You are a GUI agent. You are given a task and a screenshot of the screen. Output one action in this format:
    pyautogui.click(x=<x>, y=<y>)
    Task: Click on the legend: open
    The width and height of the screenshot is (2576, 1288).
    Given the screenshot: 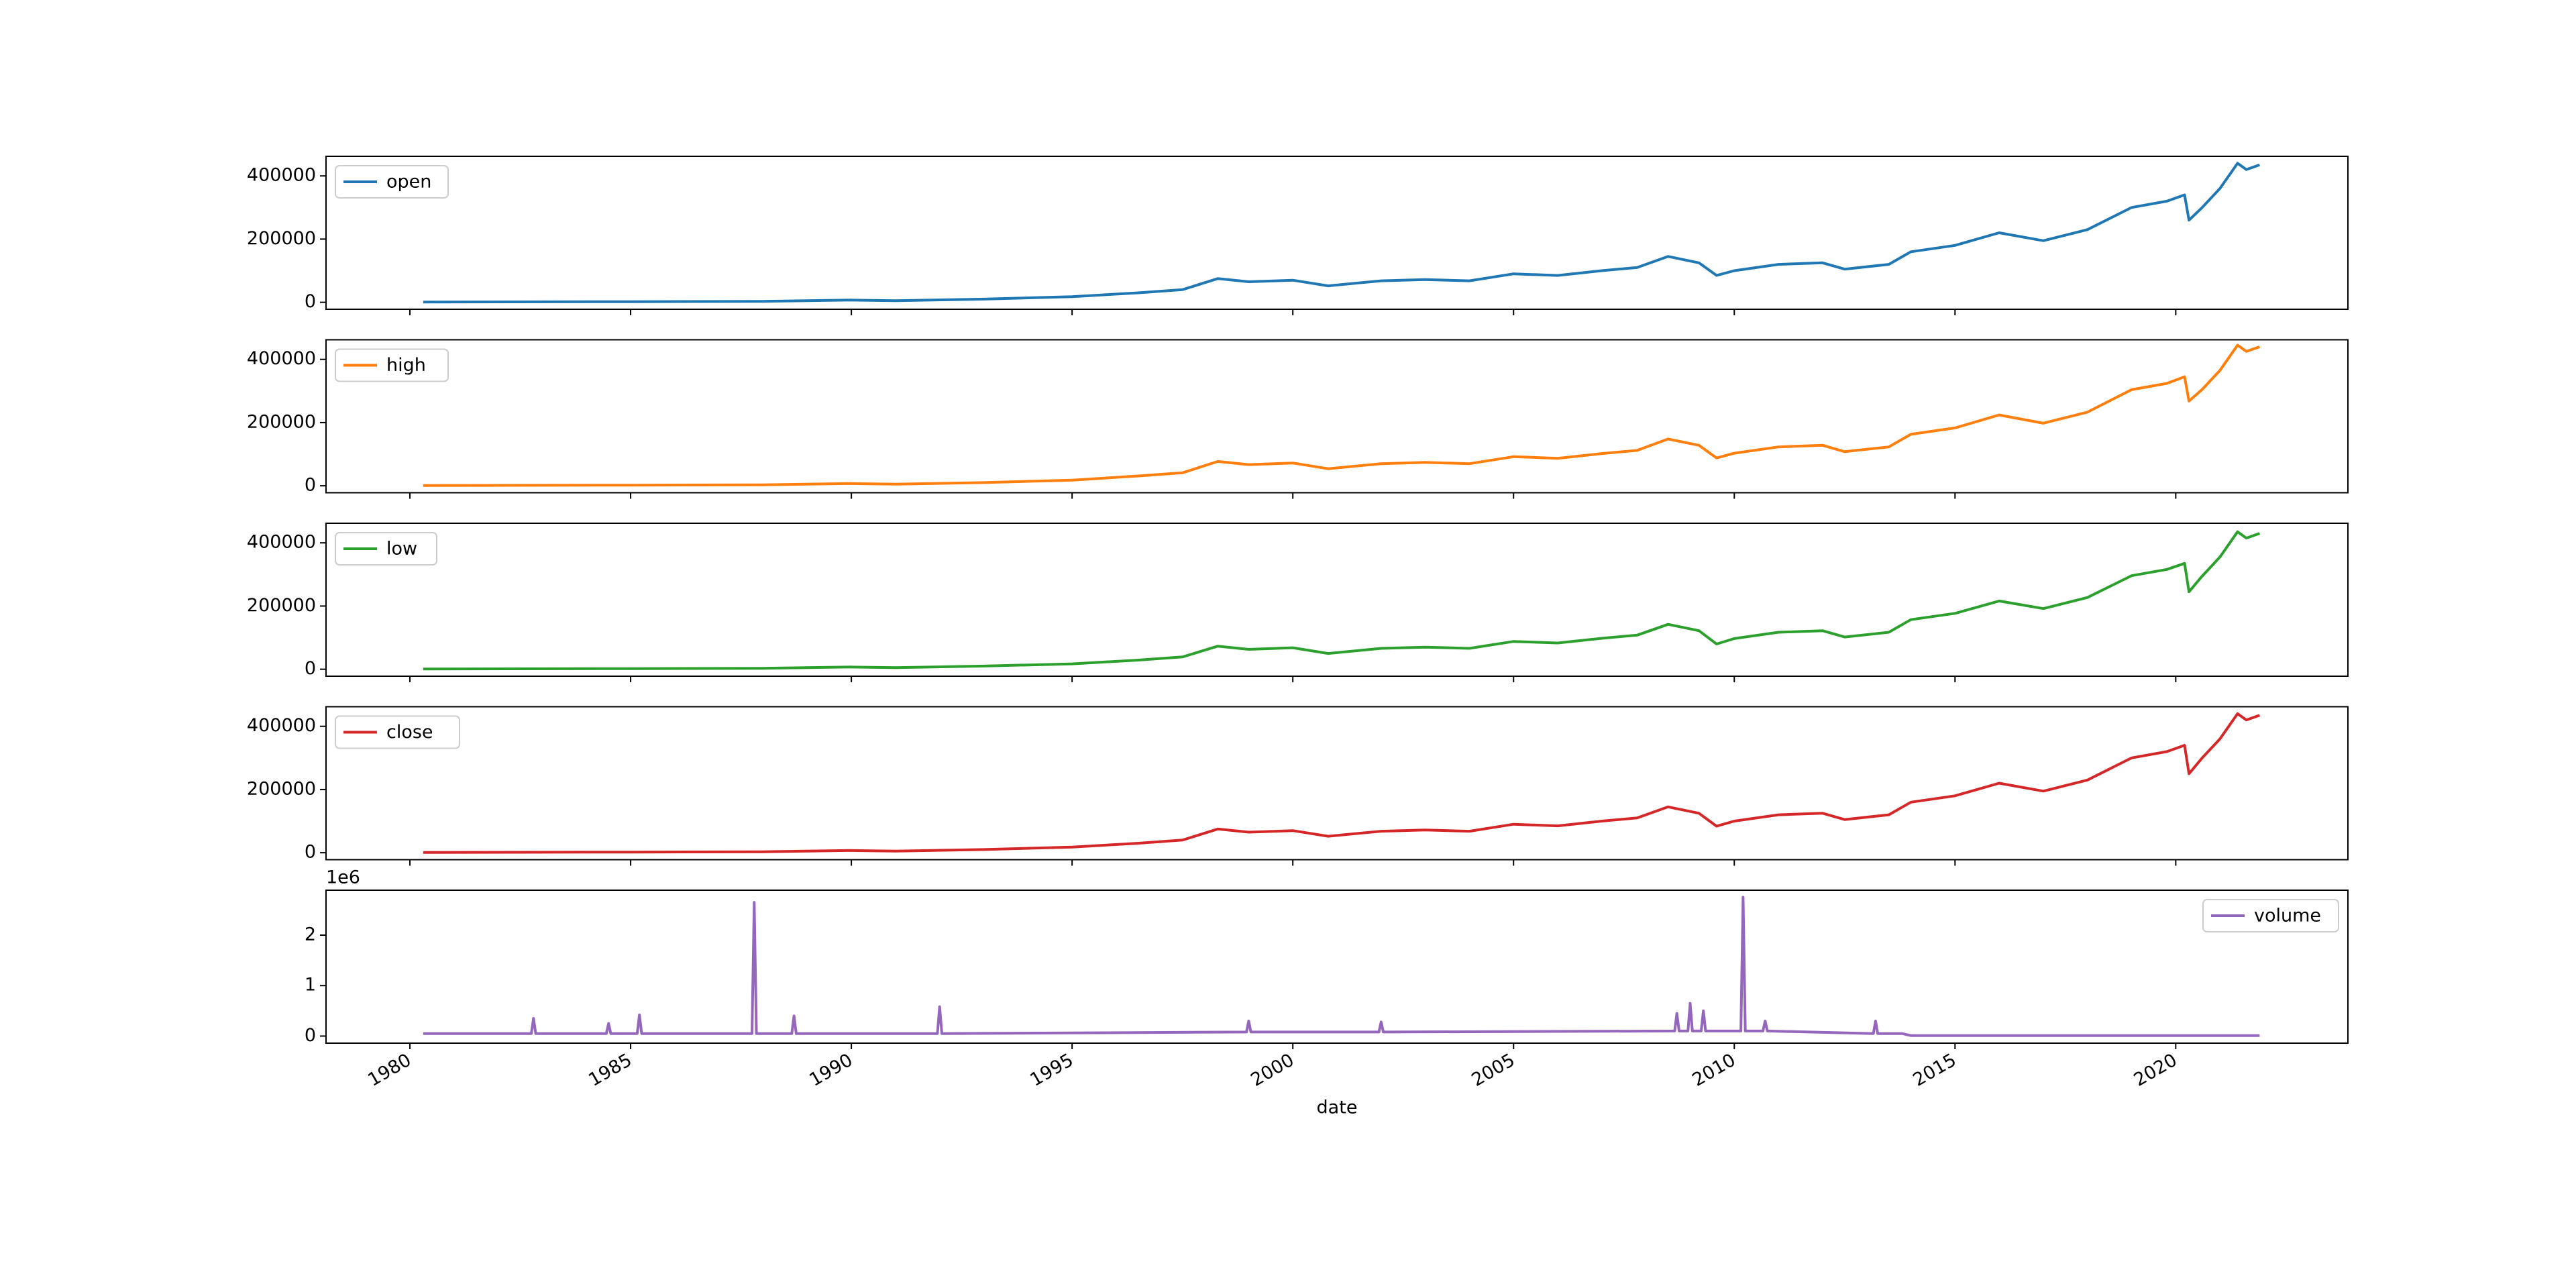 What is the action you would take?
    pyautogui.click(x=392, y=182)
    